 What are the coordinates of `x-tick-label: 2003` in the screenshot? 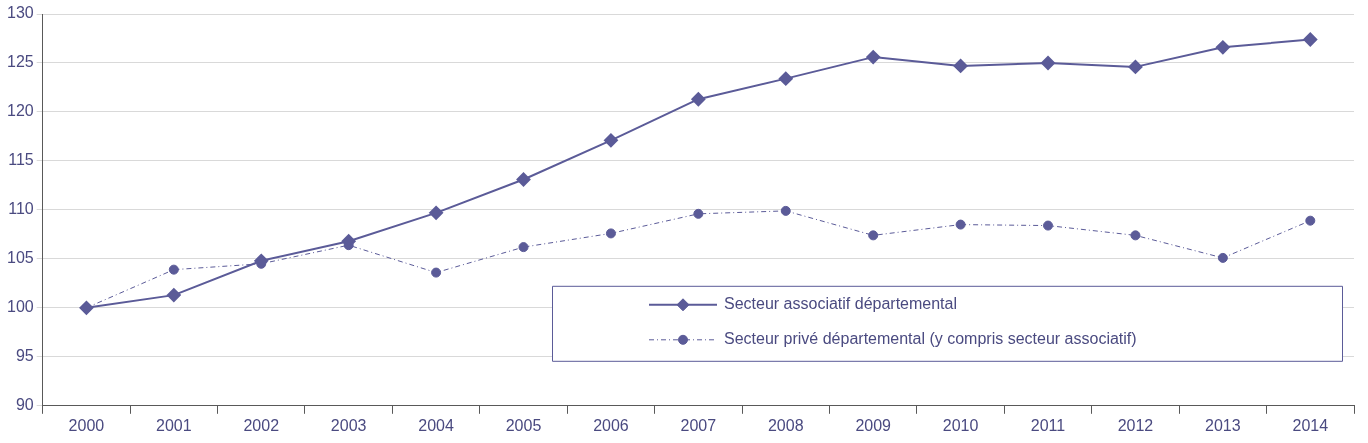 It's located at (348, 425).